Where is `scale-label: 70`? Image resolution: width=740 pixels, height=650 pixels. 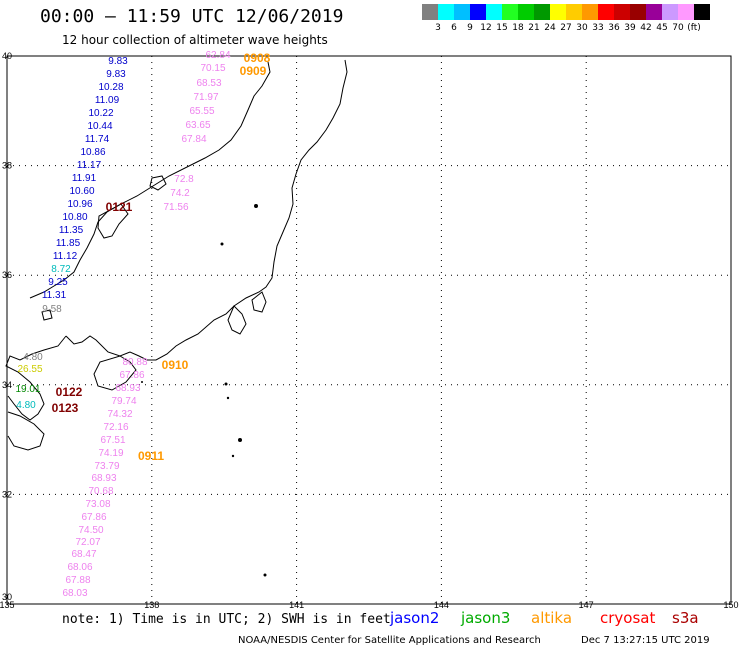
scale-label: 70 is located at coordinates (678, 28).